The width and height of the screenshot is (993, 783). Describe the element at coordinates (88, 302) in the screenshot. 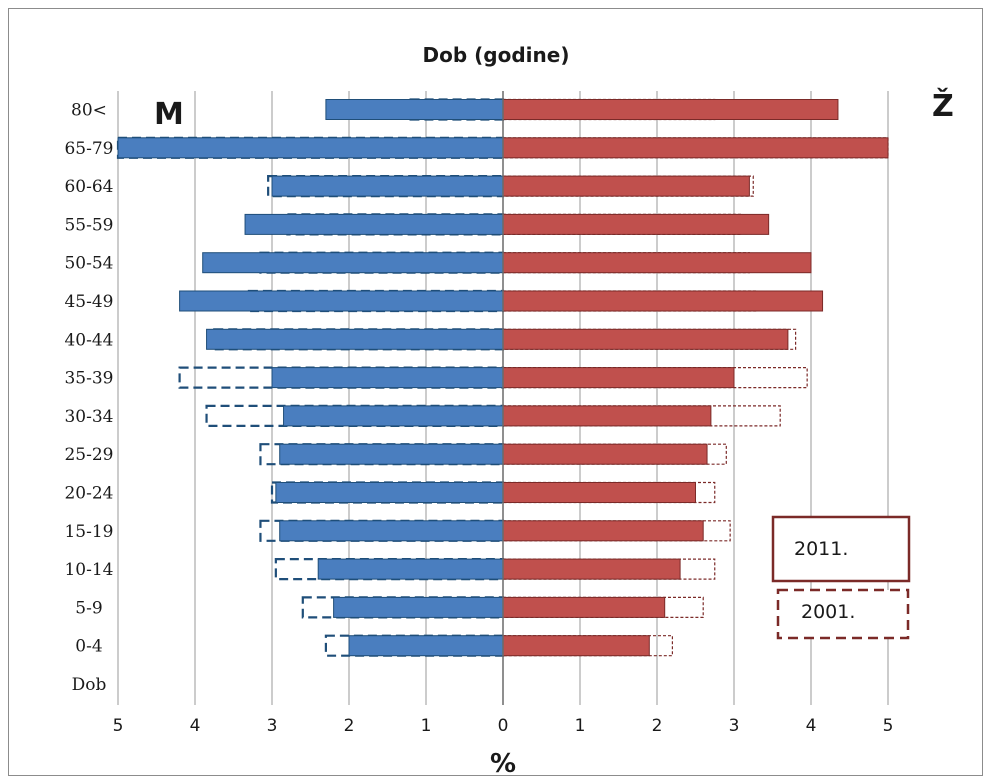

I see `category-label: 45-49` at that location.